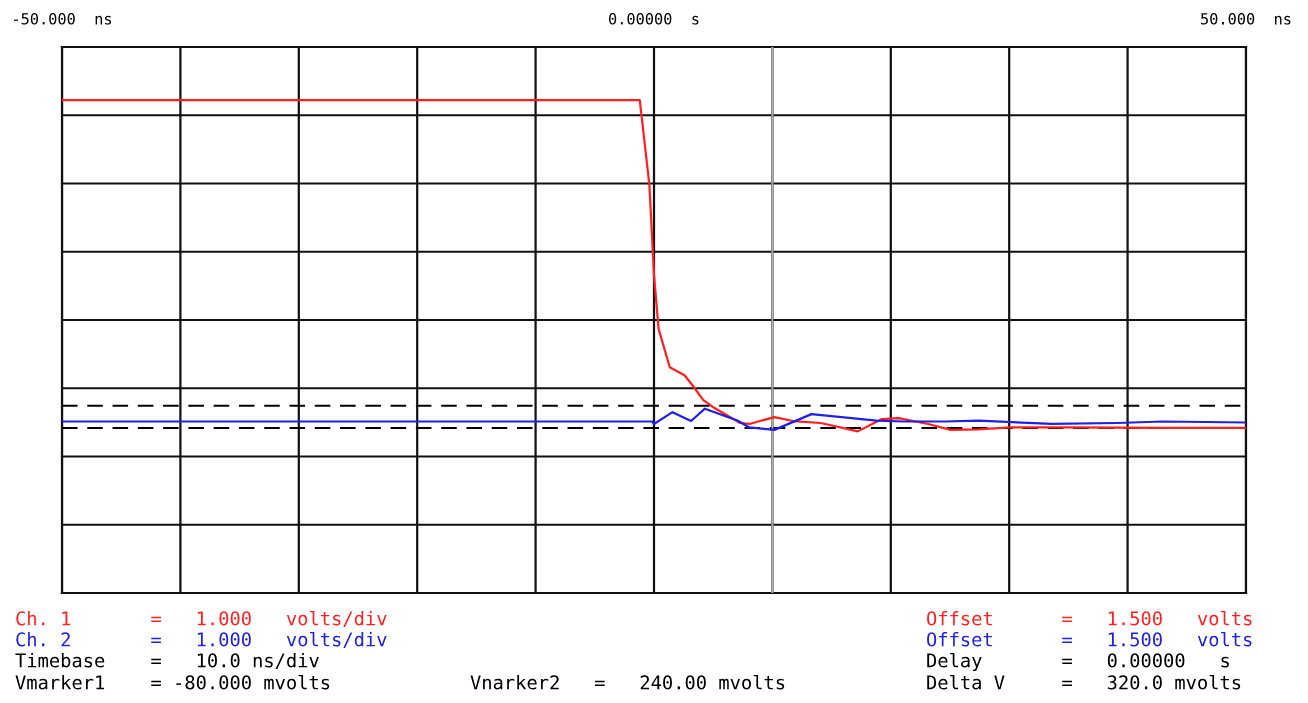 This screenshot has width=1308, height=703. I want to click on text: Ch. 1 = 1.000 volts/div, so click(201, 618).